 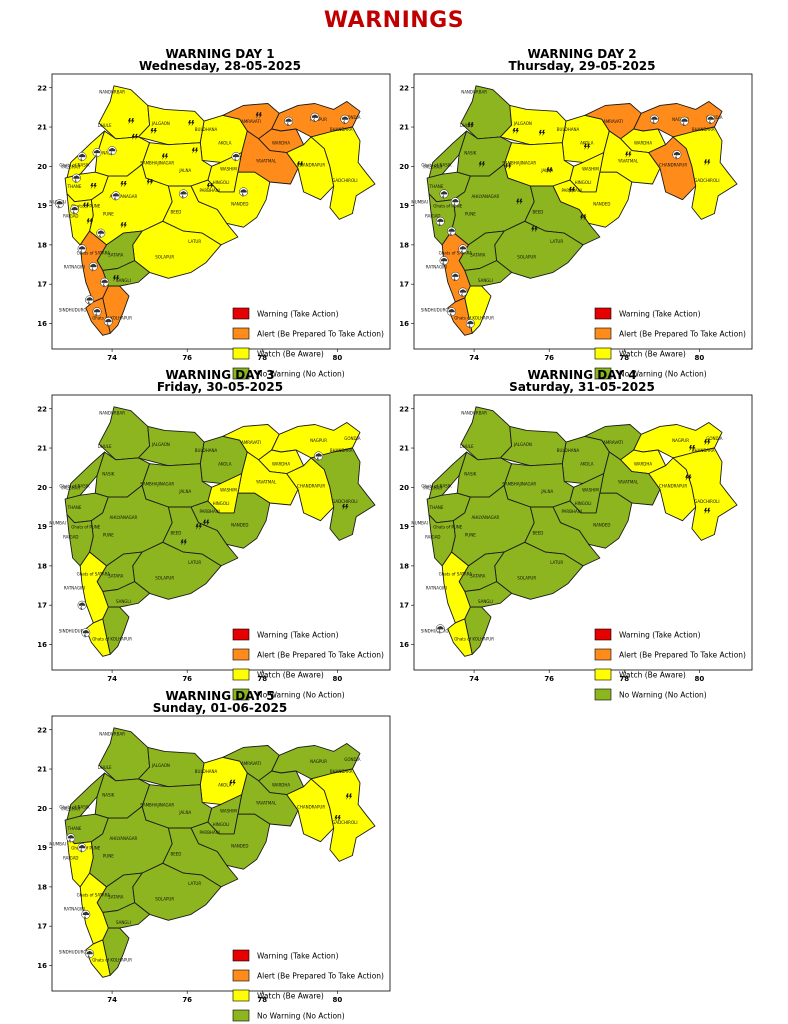 I want to click on legend-swatch-yellow, so click(x=241, y=353).